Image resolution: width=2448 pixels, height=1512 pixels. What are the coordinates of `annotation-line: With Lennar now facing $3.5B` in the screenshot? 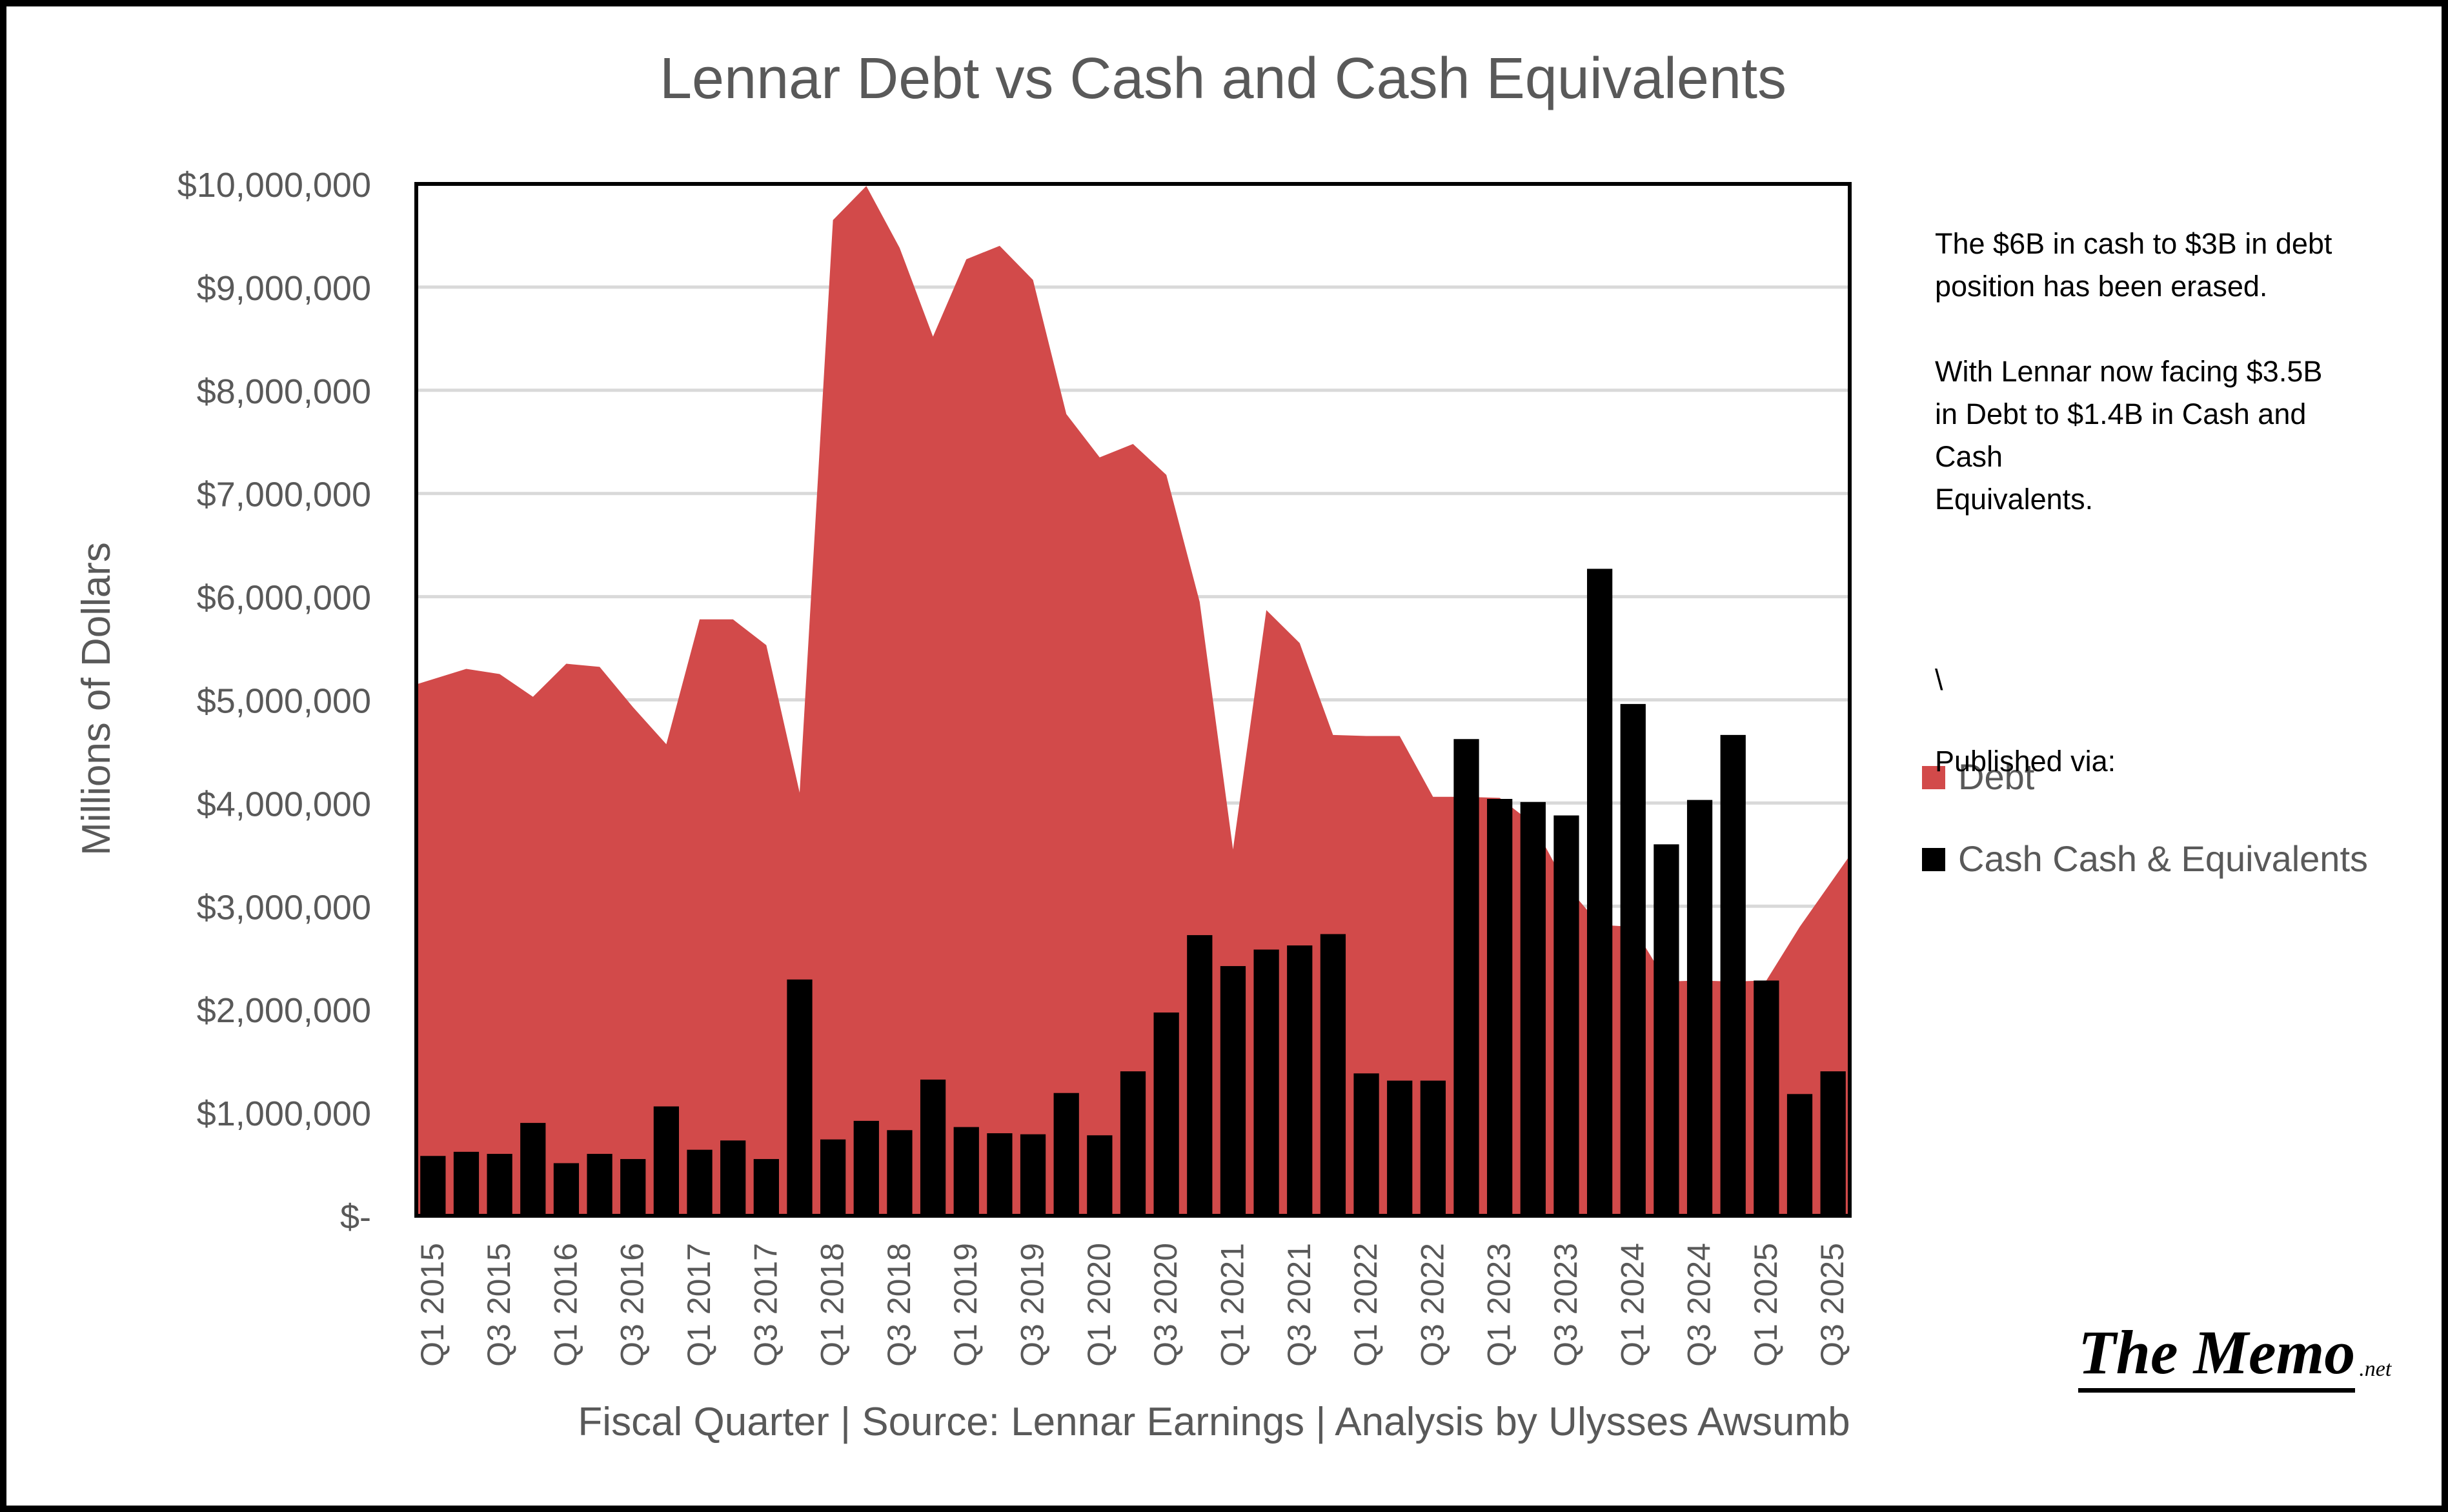 It's located at (2129, 371).